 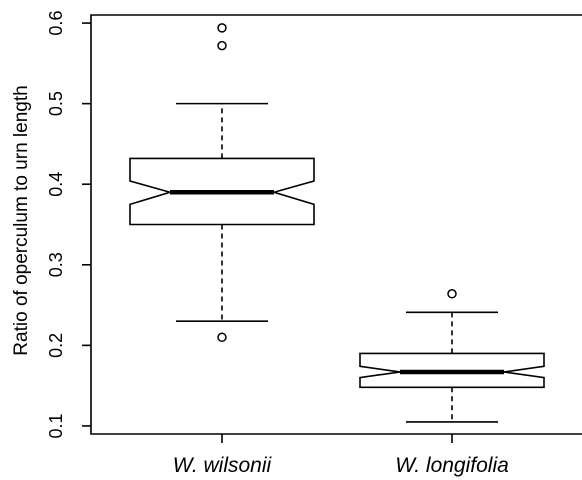 What do you see at coordinates (56, 264) in the screenshot?
I see `y-tick-label-0.3: 0.3` at bounding box center [56, 264].